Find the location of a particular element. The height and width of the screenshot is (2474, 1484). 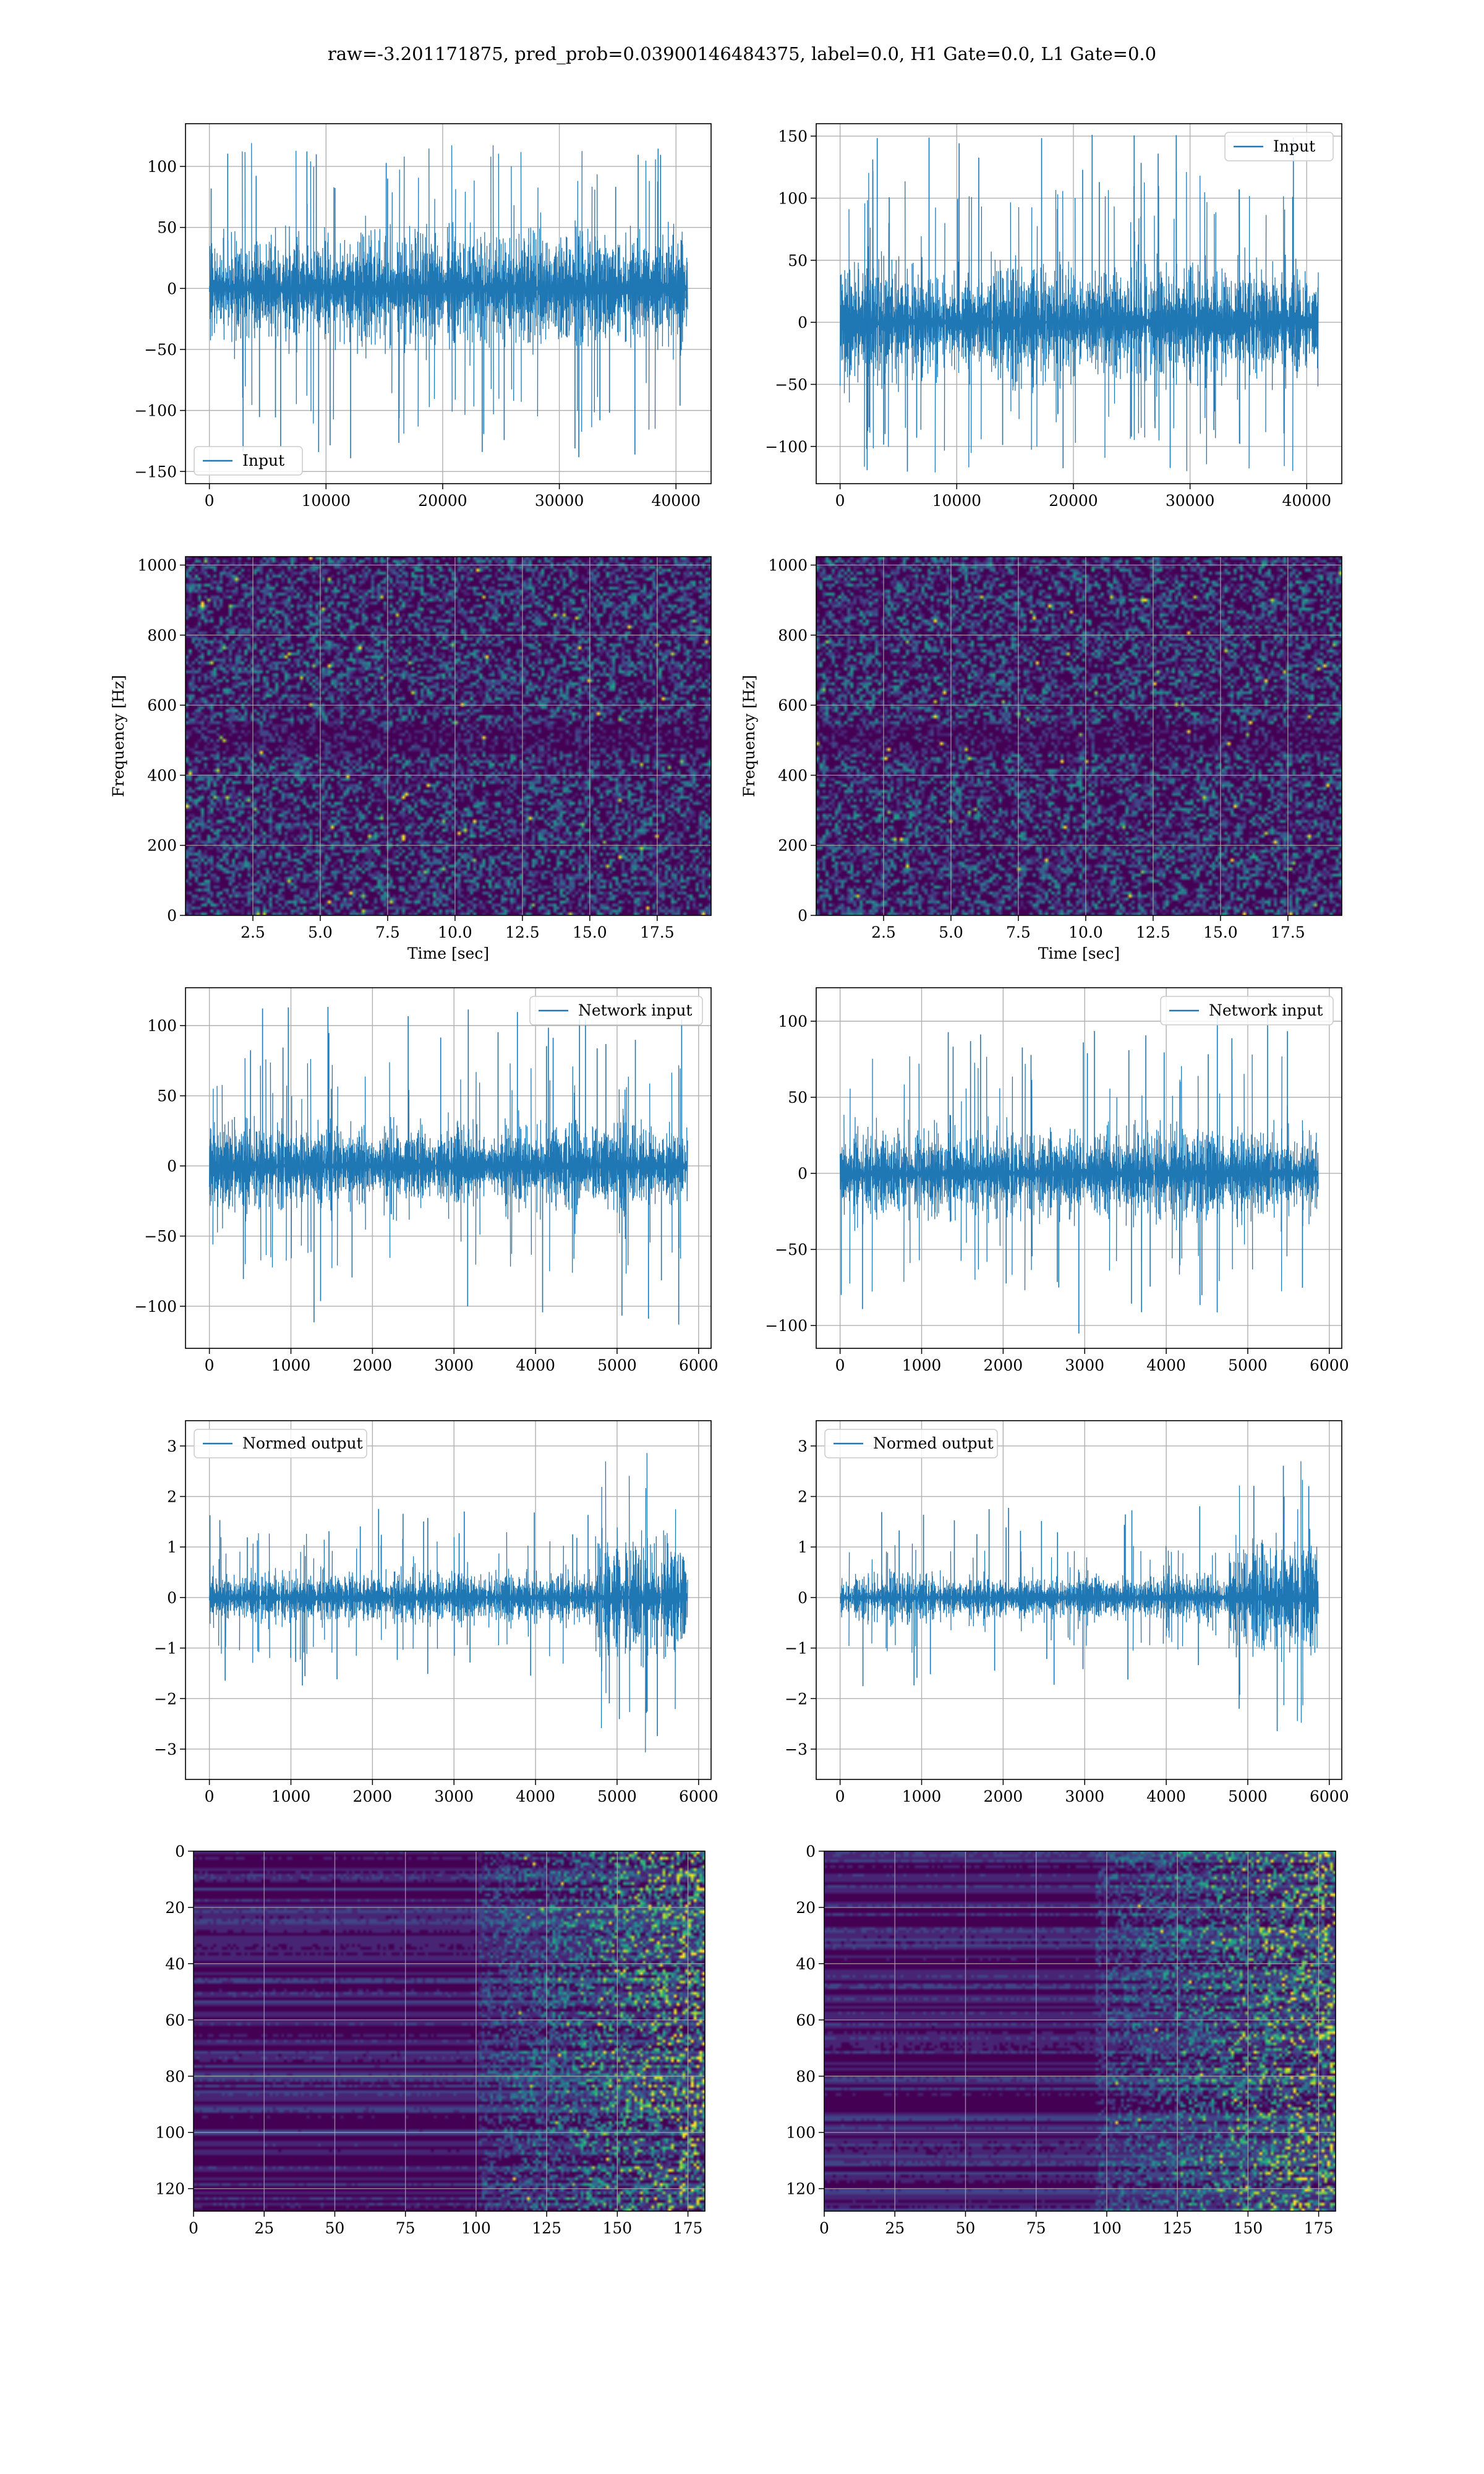

y-tick-label: 150 is located at coordinates (793, 136).